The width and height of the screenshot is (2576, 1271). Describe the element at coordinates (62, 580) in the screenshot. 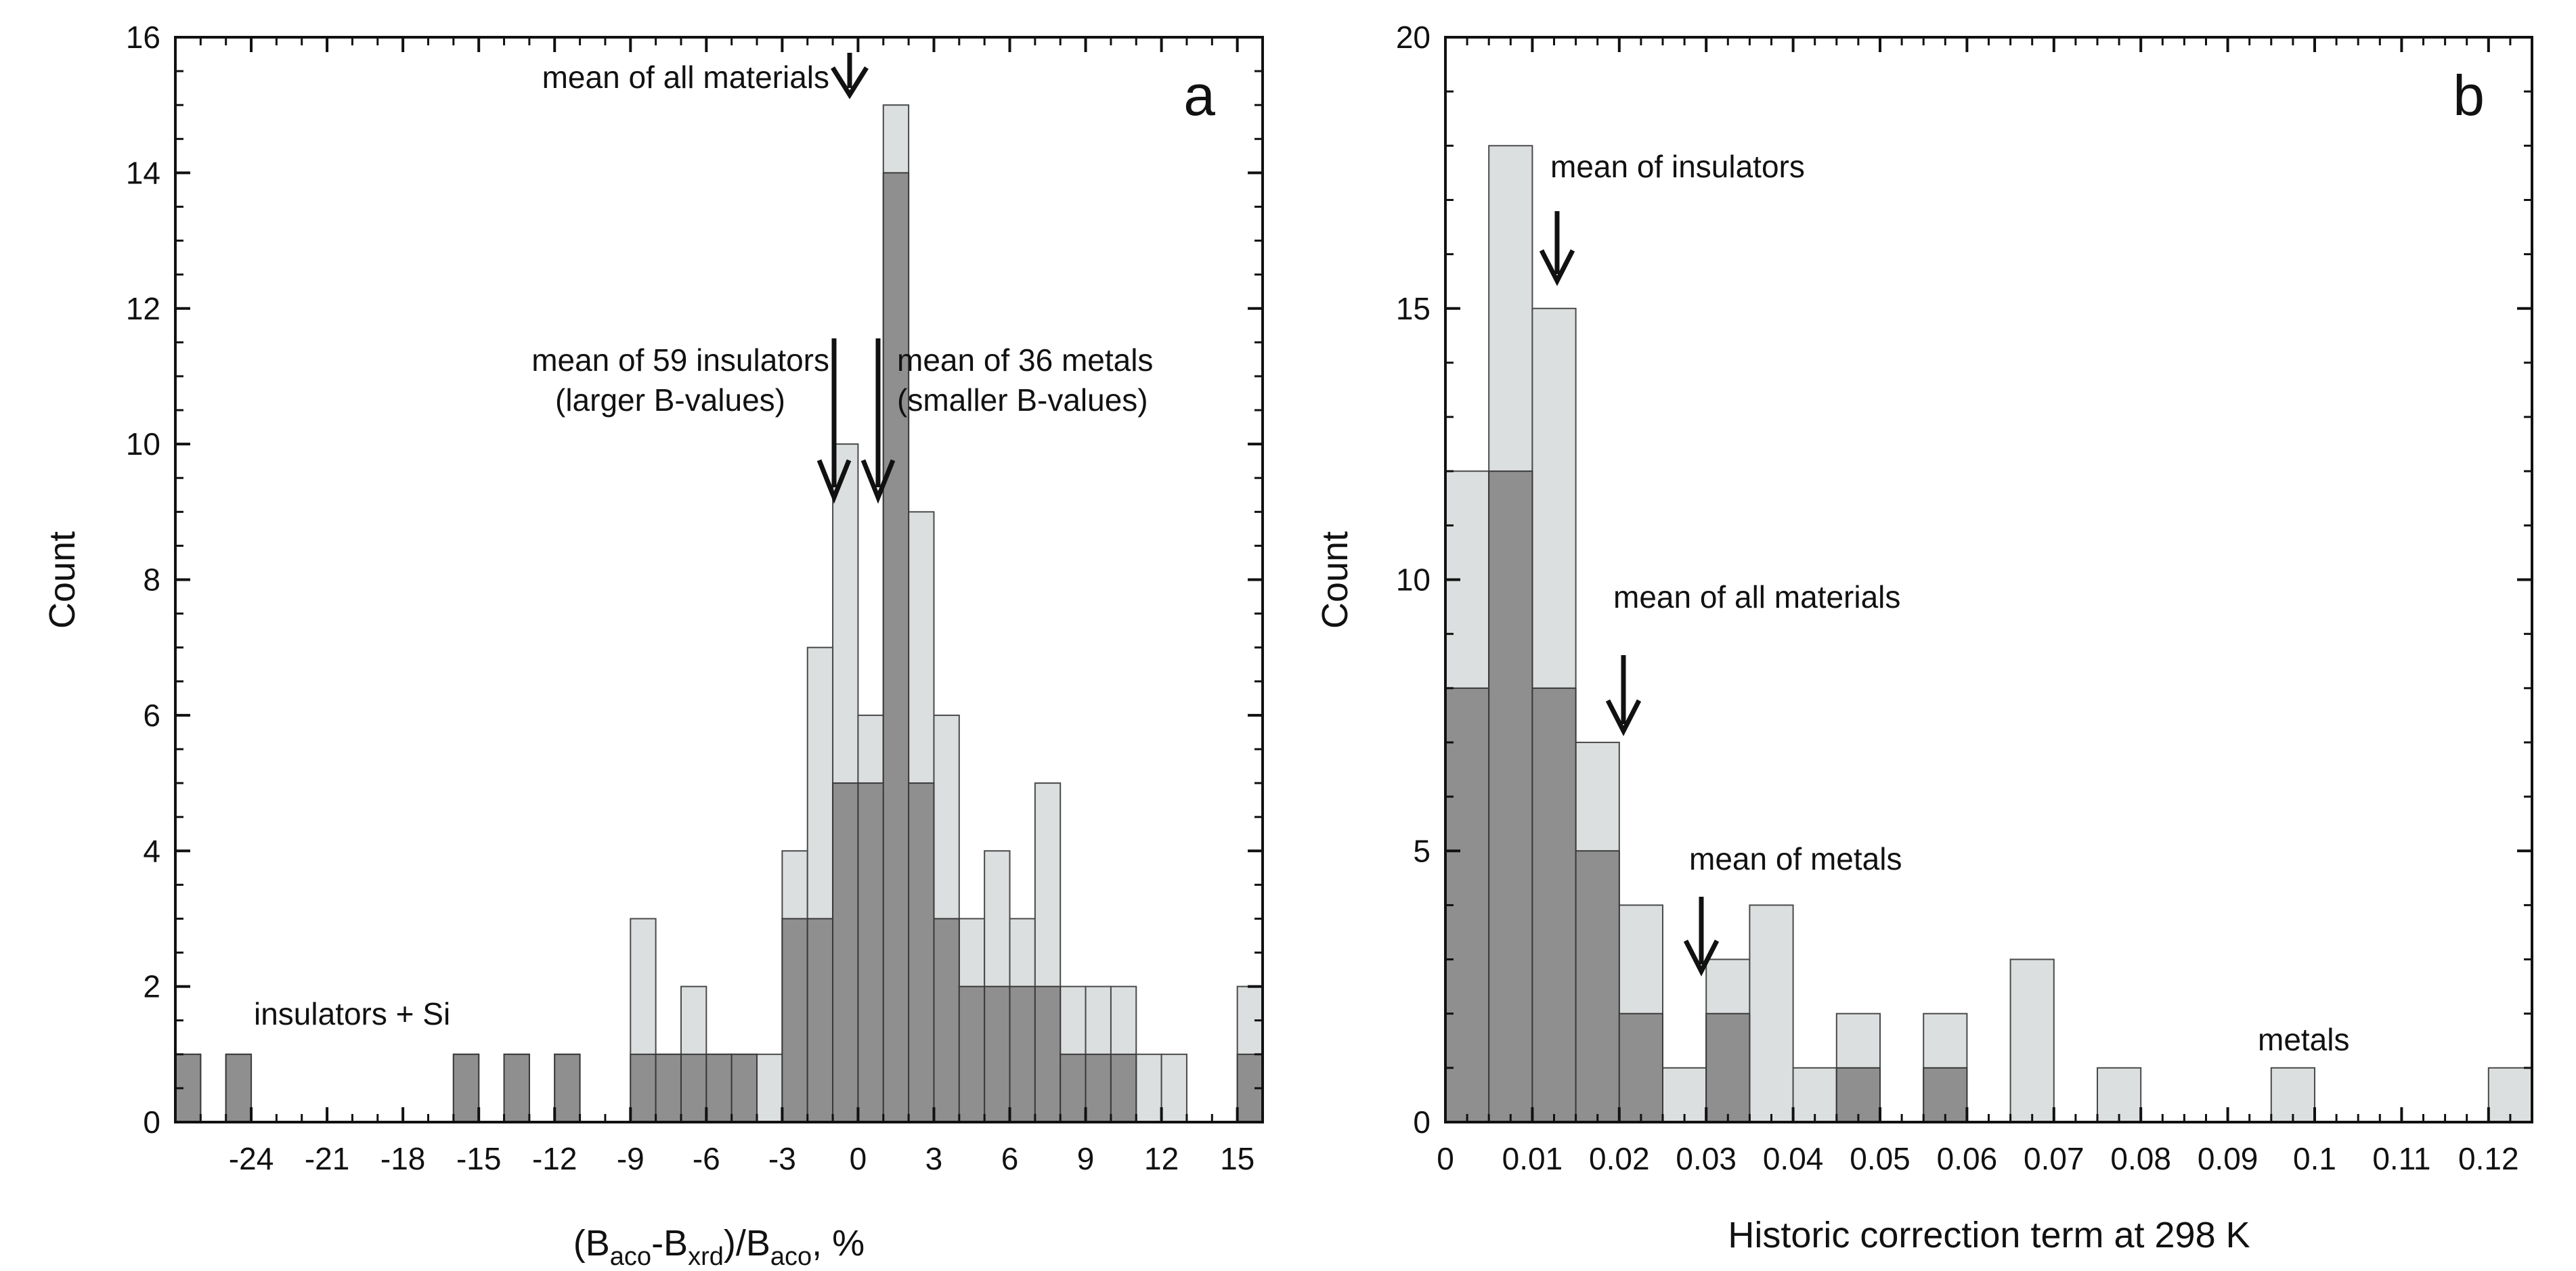

I see `a-y-axis-title: Count` at that location.